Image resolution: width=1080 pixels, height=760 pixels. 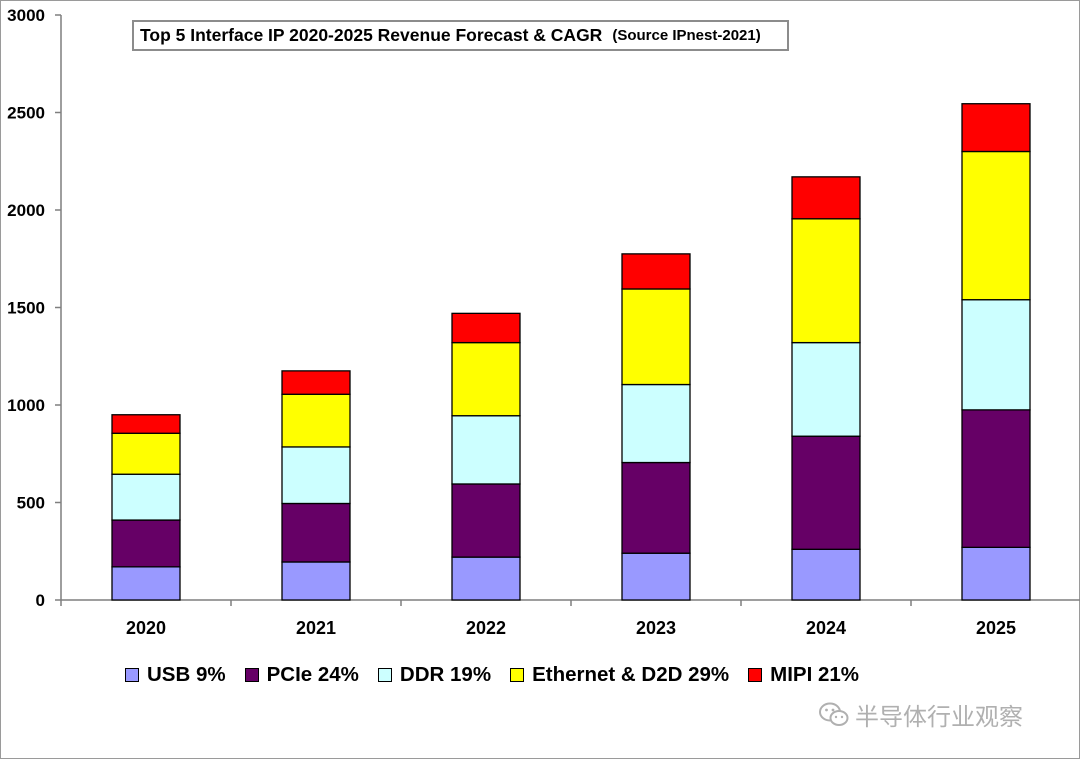 I want to click on bar-segment-ddr-2023, so click(x=656, y=423).